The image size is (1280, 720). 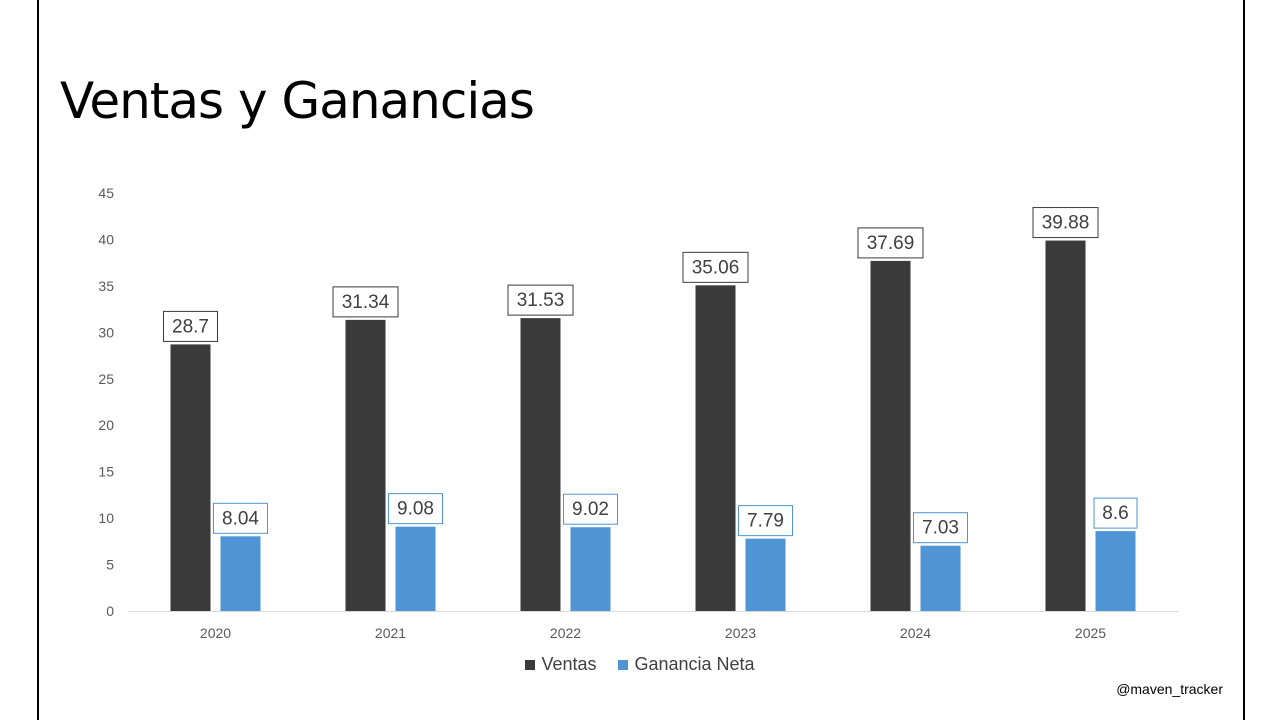 I want to click on data-label-ventas: 31.34, so click(x=366, y=302).